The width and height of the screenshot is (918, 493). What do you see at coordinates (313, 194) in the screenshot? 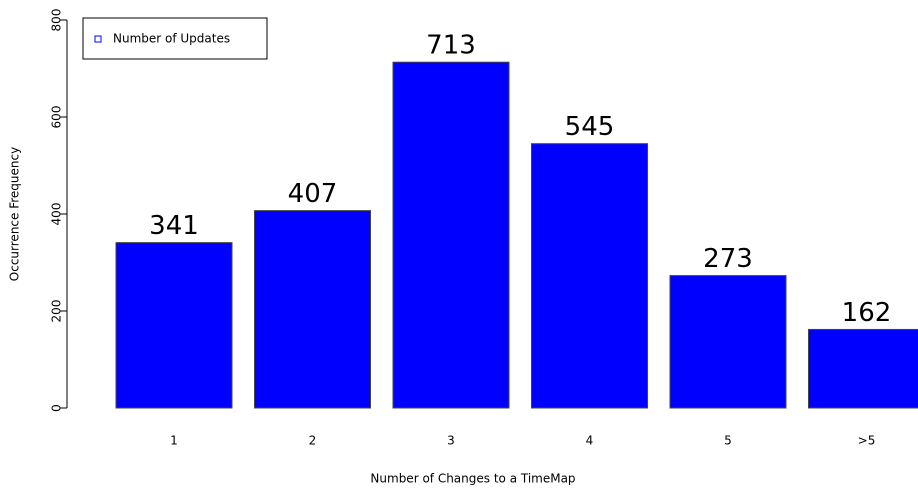
I see `value-label: 407` at bounding box center [313, 194].